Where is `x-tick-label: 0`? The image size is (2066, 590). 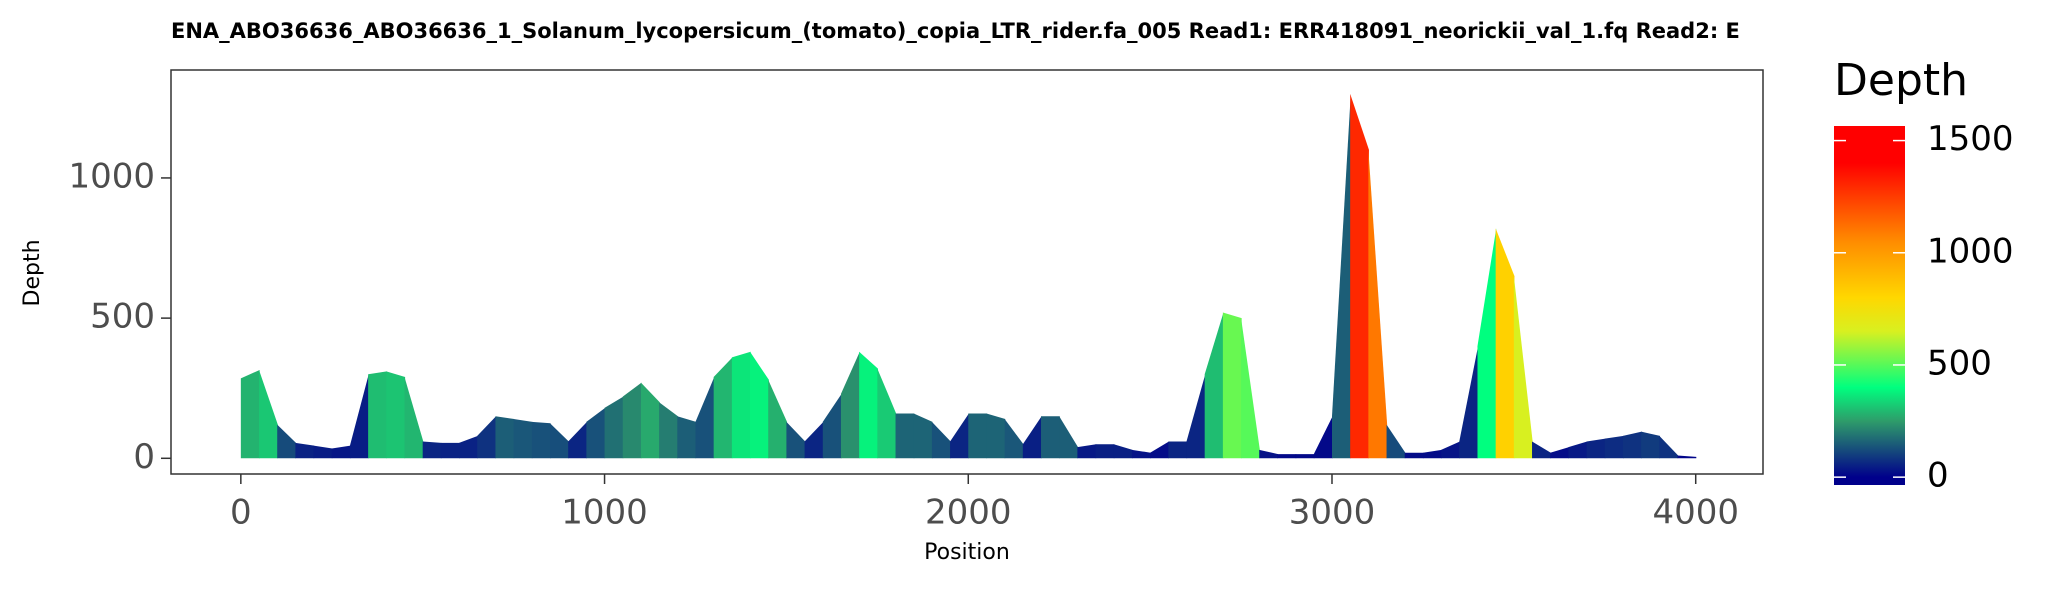
x-tick-label: 0 is located at coordinates (241, 513).